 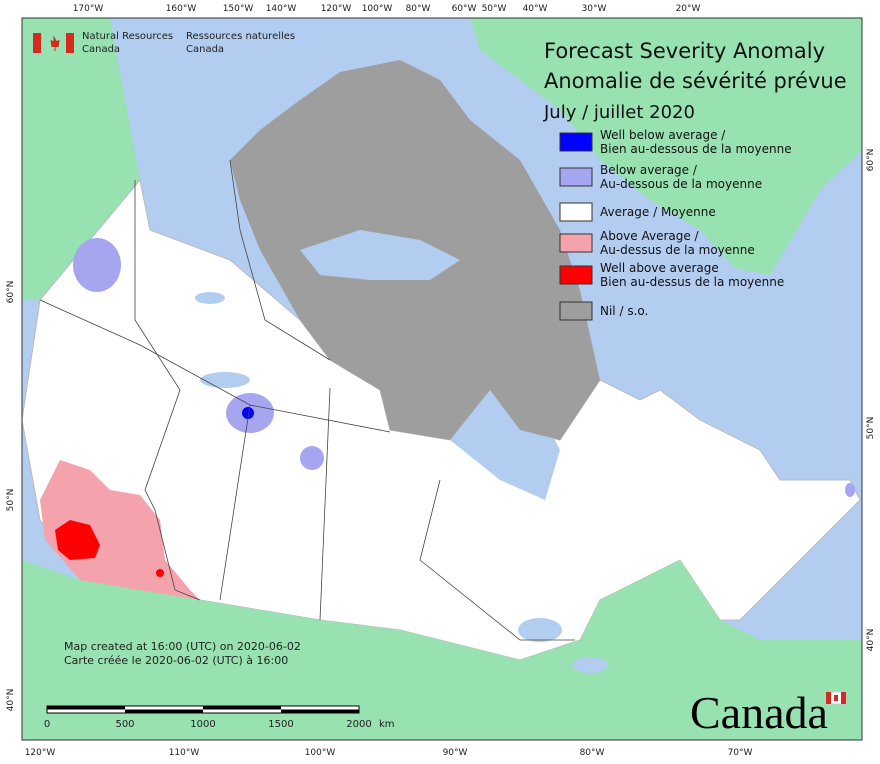 I want to click on scale-label: 500, so click(x=124, y=724).